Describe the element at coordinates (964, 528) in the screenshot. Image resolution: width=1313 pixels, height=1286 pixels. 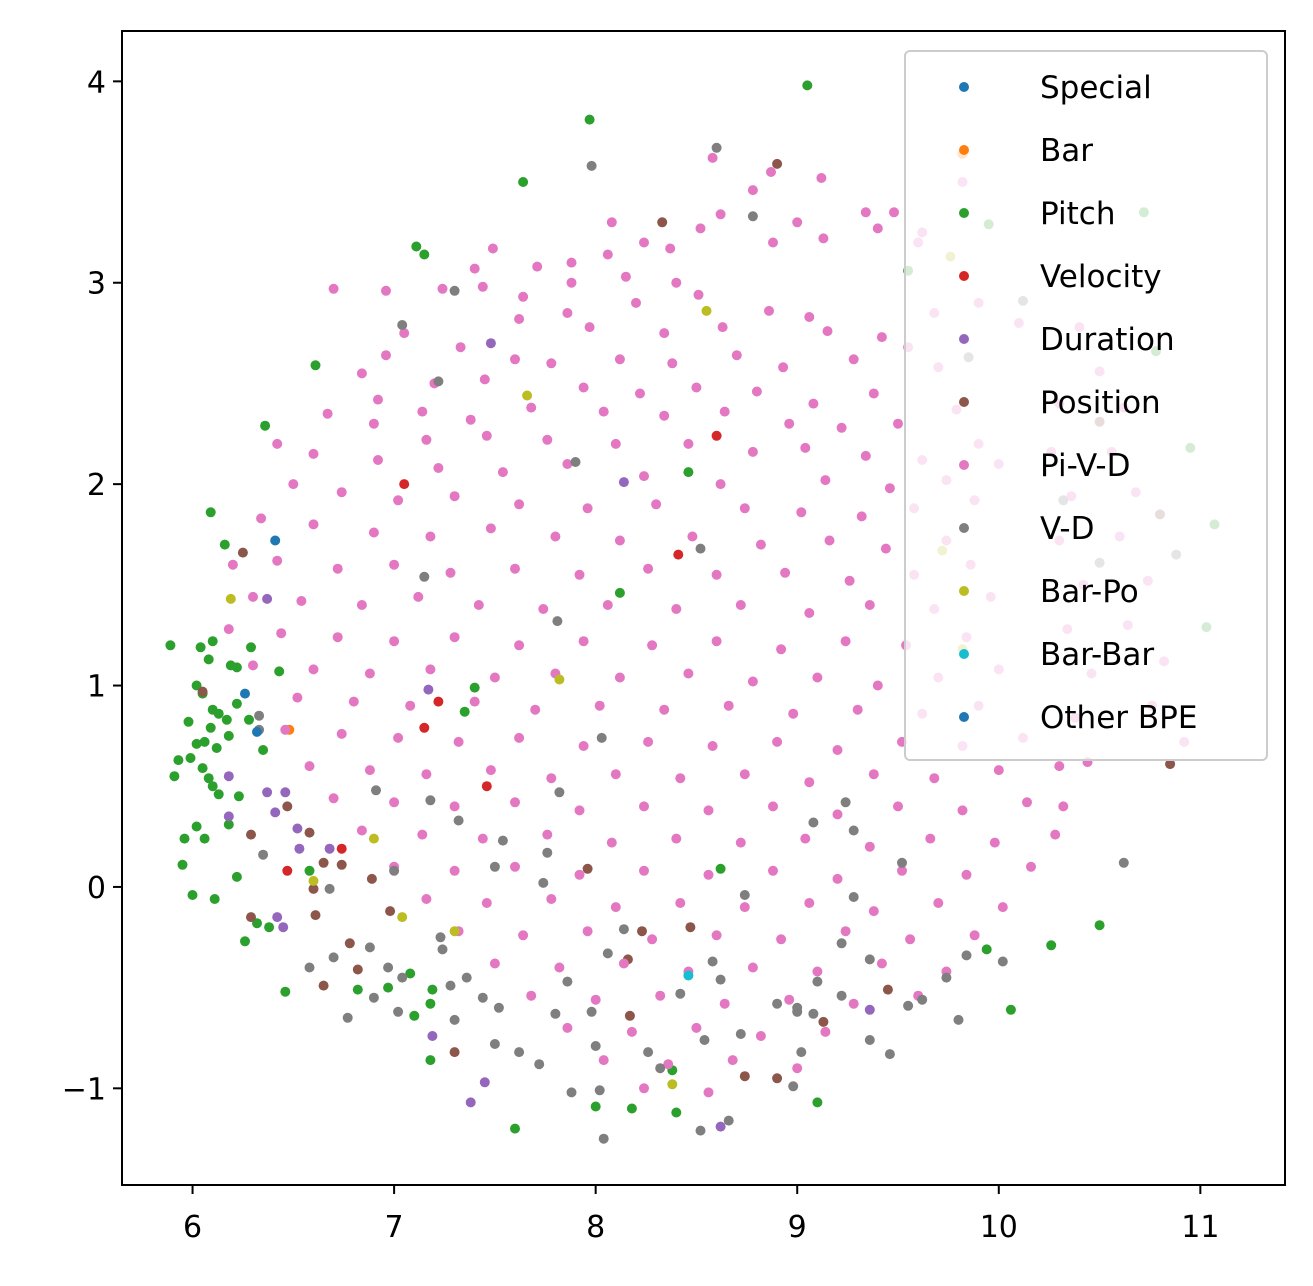
I see `legend-marker` at that location.